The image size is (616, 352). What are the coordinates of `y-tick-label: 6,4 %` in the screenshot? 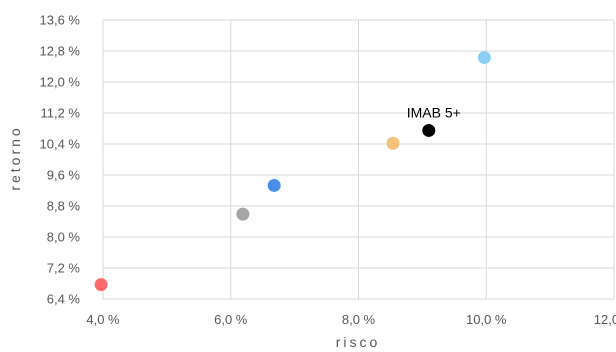 It's located at (64, 299).